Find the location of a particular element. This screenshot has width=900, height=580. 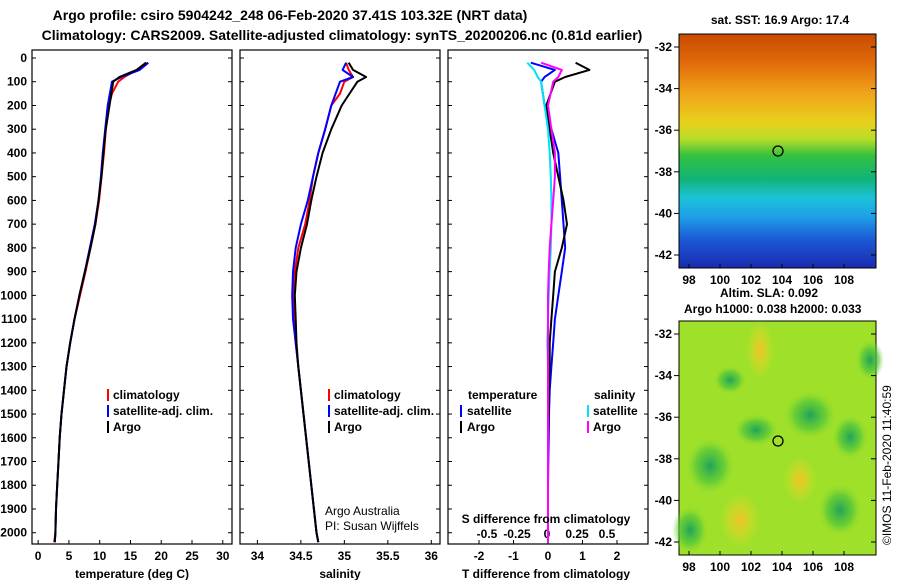

temperature-tick-label: 20 is located at coordinates (162, 556).